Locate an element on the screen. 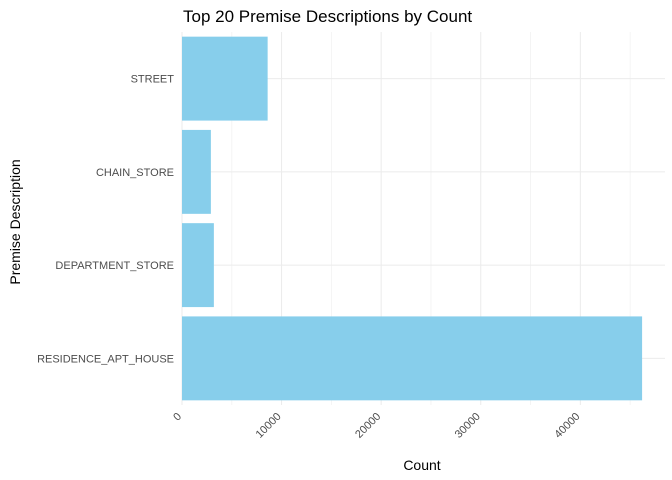 Image resolution: width=672 pixels, height=480 pixels. y-tick-label: RESIDENCE_APT_HOUSE is located at coordinates (105, 359).